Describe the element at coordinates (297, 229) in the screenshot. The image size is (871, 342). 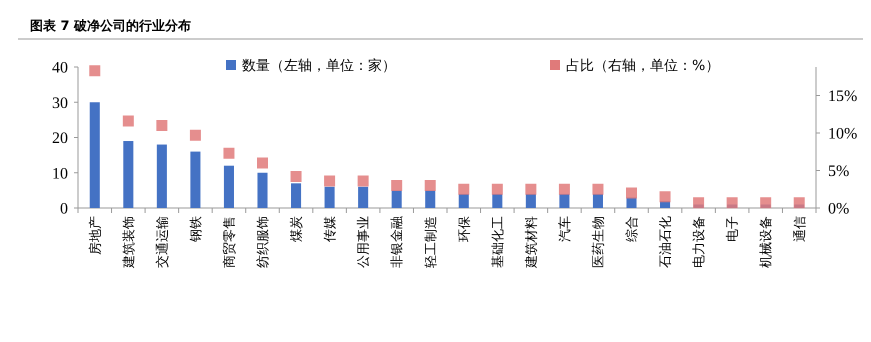
I see `x-tick-label: 煤炭` at that location.